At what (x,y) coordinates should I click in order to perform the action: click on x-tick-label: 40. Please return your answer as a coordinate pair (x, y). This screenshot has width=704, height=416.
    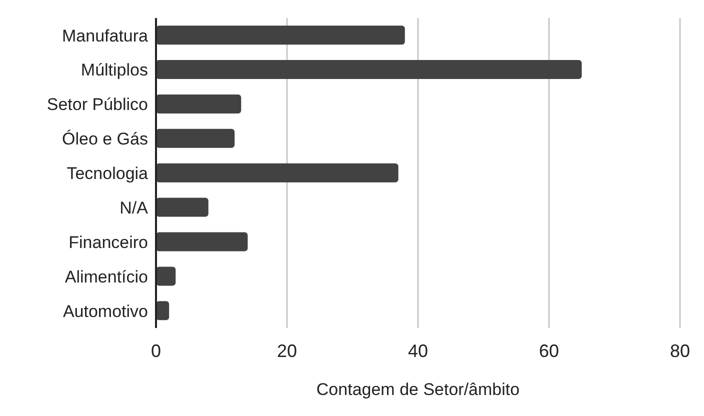
    Looking at the image, I should click on (418, 350).